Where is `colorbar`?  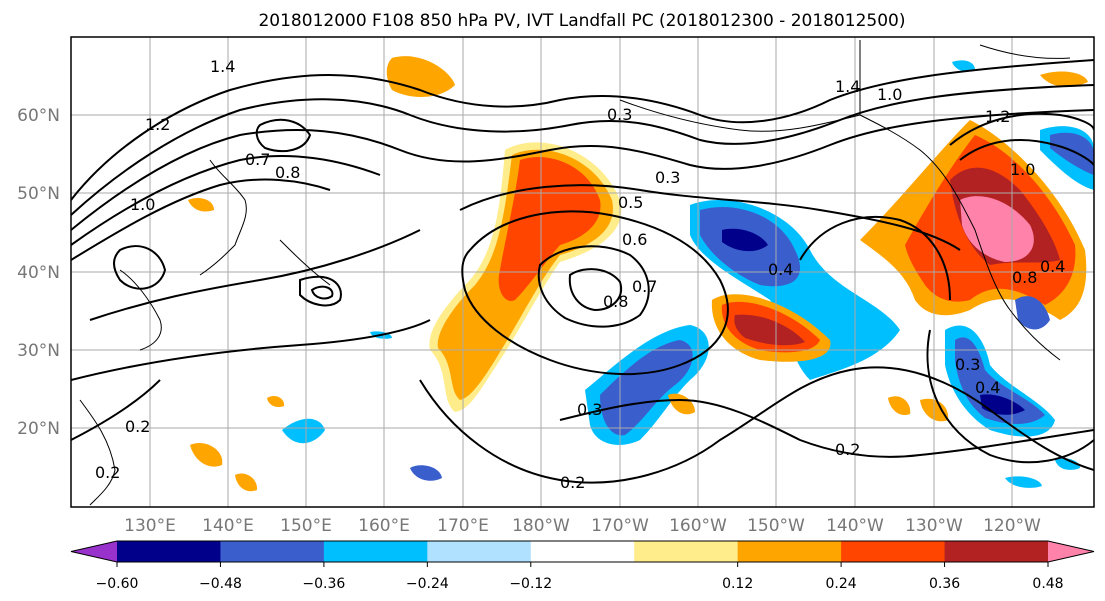 colorbar is located at coordinates (582, 551).